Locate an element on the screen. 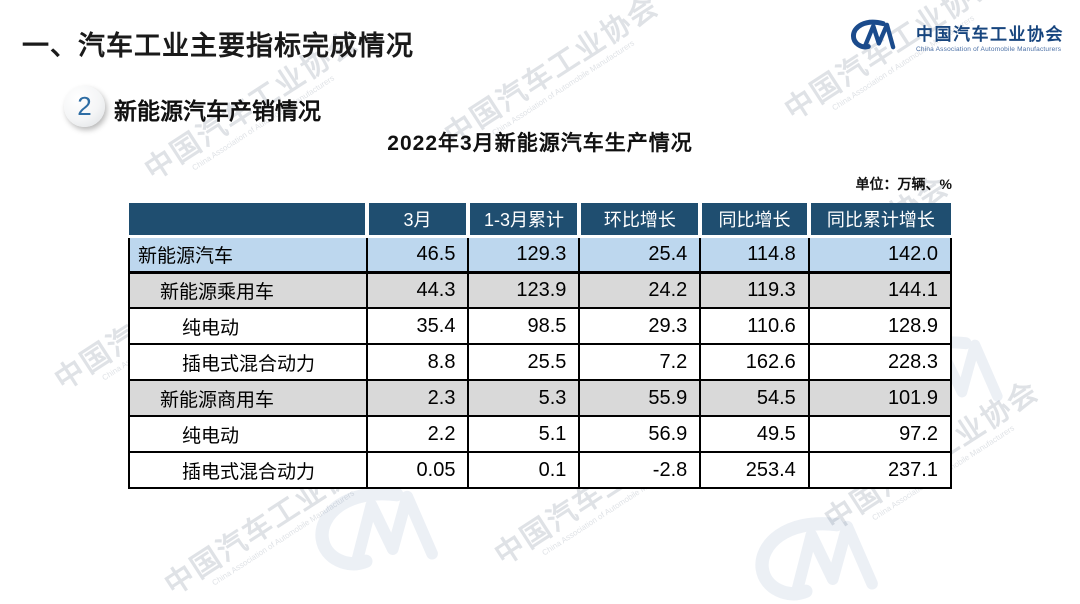  cell: 123.9 is located at coordinates (524, 290).